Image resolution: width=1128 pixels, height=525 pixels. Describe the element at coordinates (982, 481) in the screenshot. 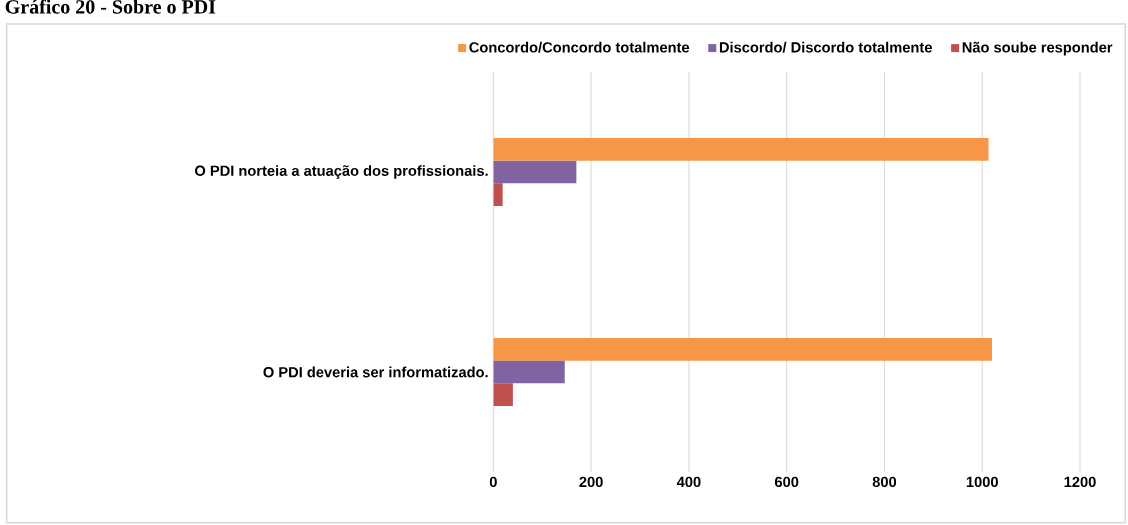

I see `x-tick-label: 1000` at that location.